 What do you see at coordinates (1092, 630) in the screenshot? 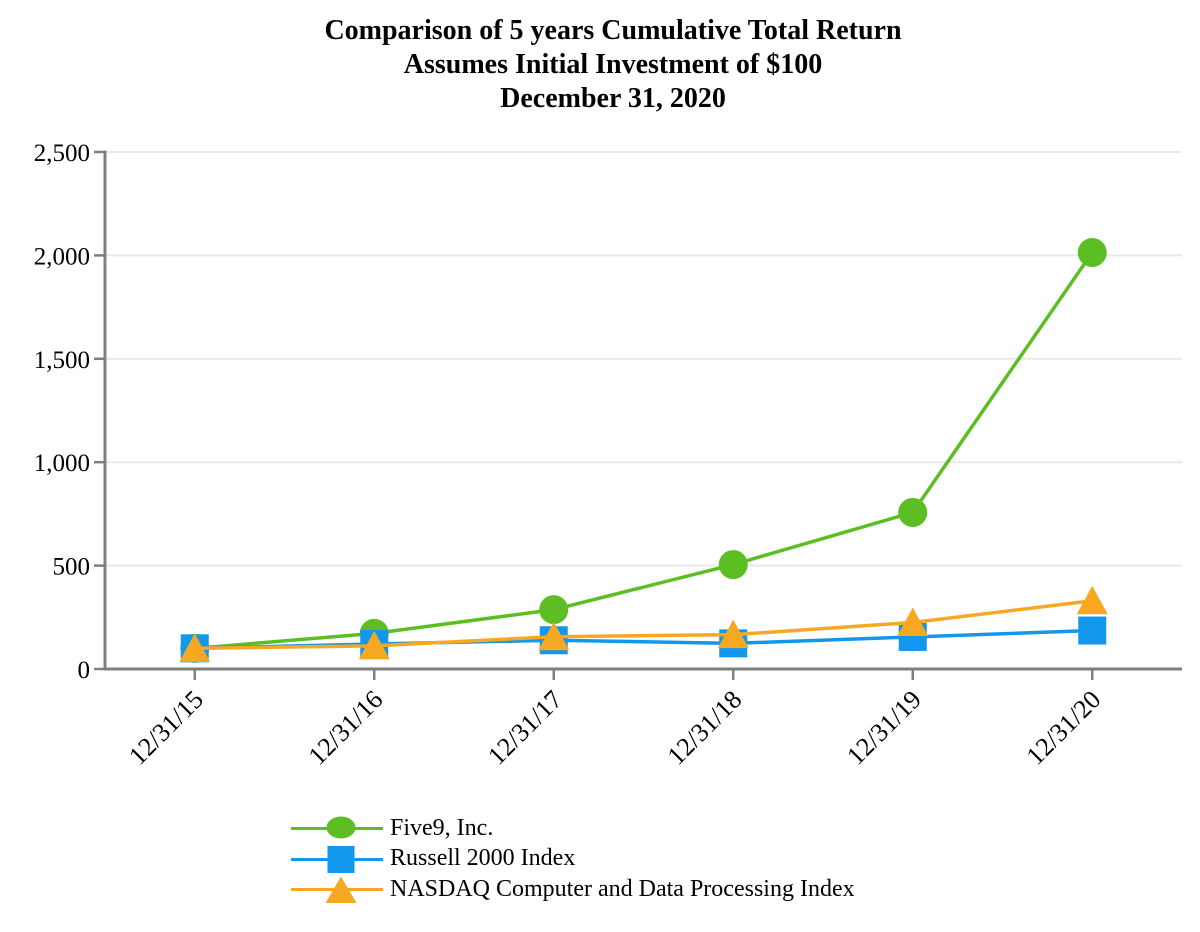
I see `square-marker-russell-2000-index` at bounding box center [1092, 630].